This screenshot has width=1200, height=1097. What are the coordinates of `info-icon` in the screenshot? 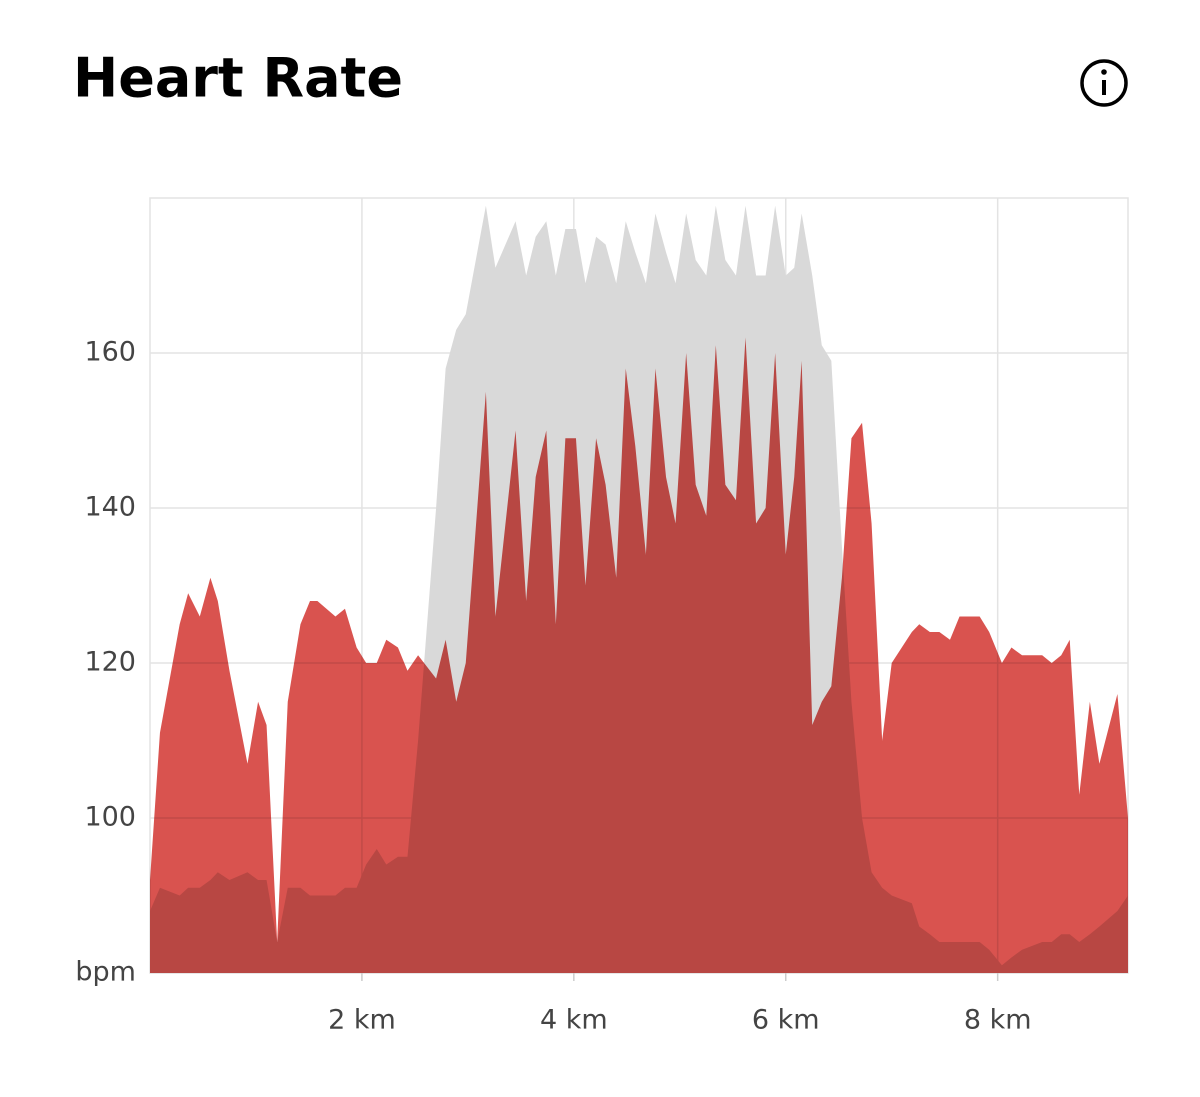 It's located at (1104, 83).